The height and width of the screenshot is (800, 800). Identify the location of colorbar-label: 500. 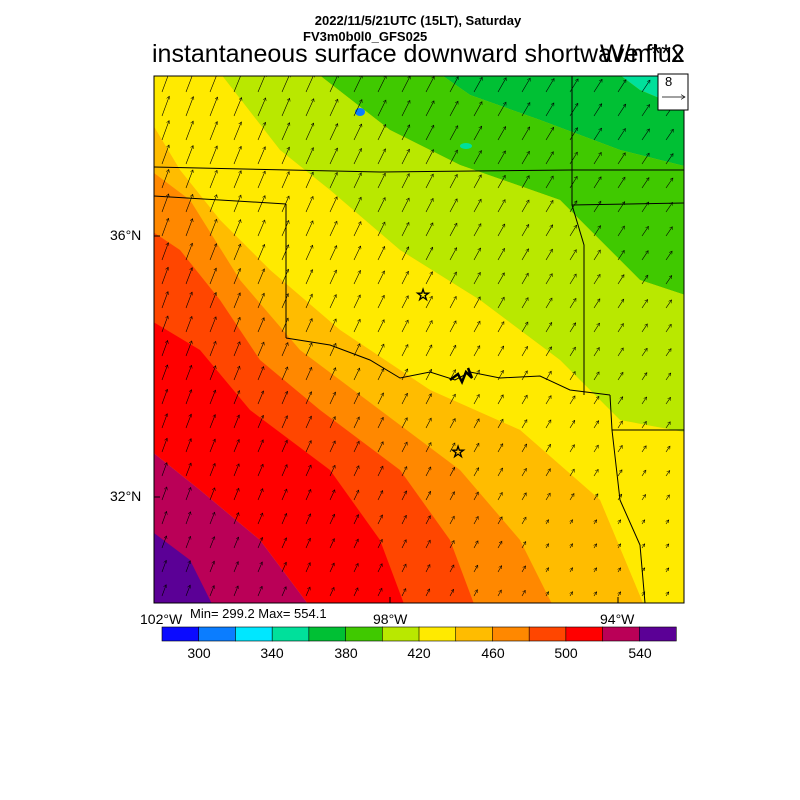
(566, 653).